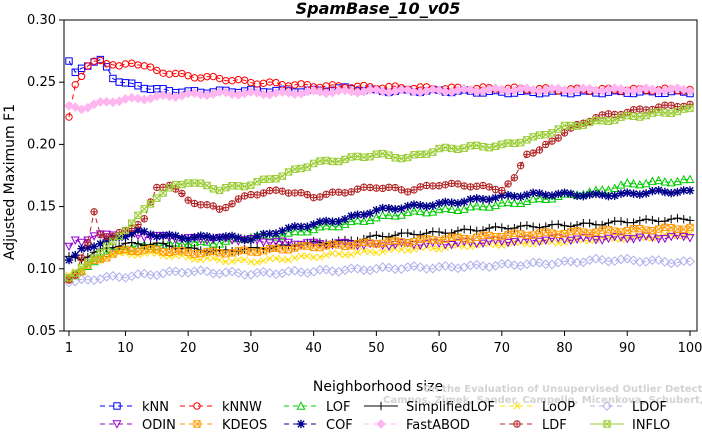 The image size is (702, 434). Describe the element at coordinates (649, 407) in the screenshot. I see `legend-label: LDOF` at that location.